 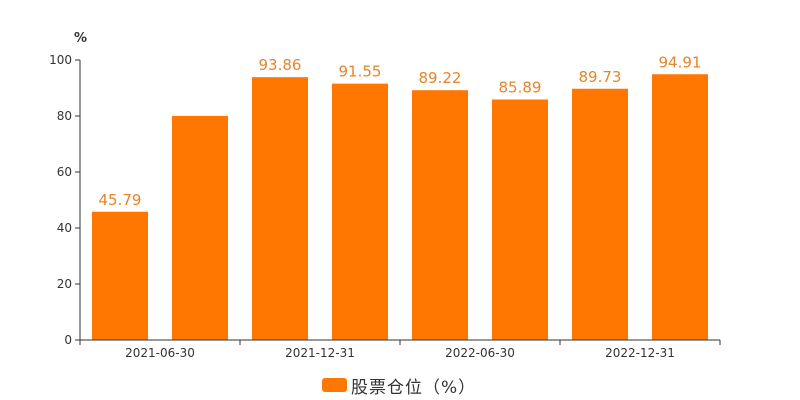 I want to click on y-axis-unit-label: %, so click(x=80, y=38).